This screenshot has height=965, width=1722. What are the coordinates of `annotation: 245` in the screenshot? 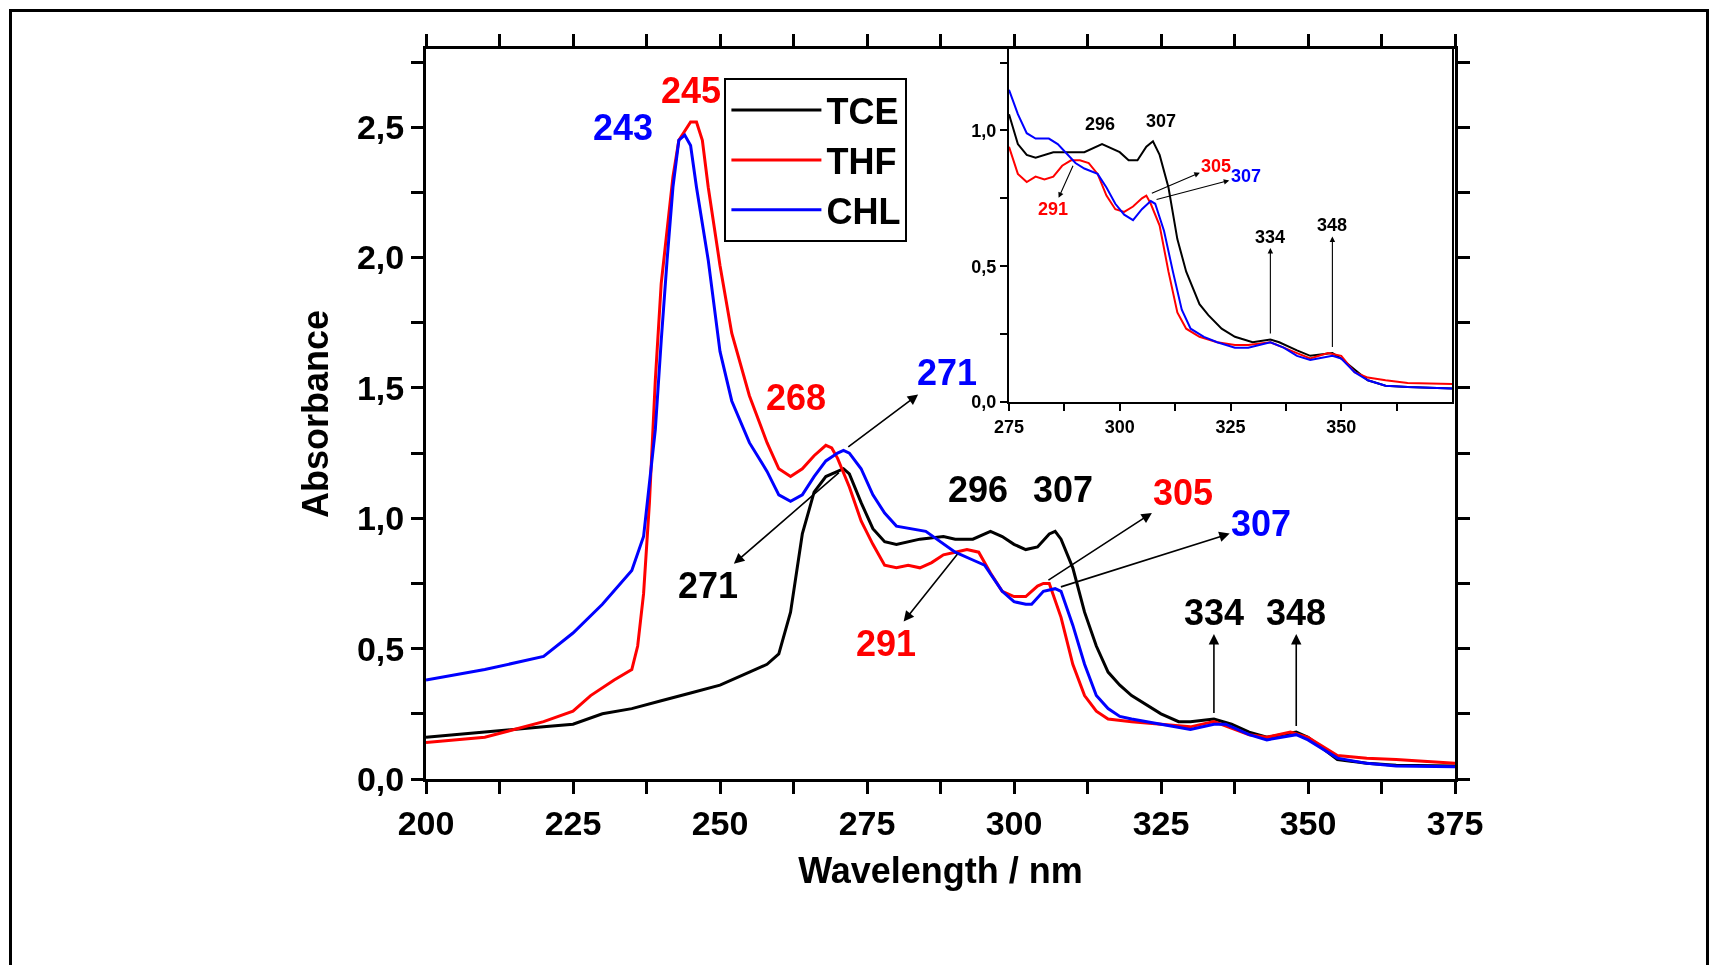 It's located at (691, 90).